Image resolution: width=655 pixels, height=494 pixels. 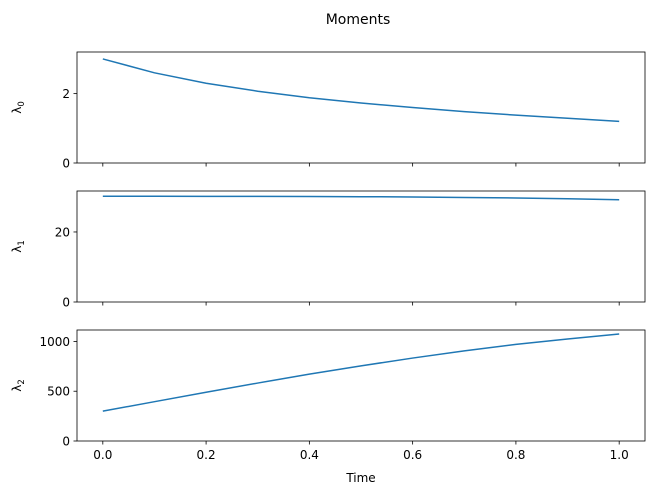 What do you see at coordinates (54, 342) in the screenshot?
I see `y-tick-label-2-1000: 1000` at bounding box center [54, 342].